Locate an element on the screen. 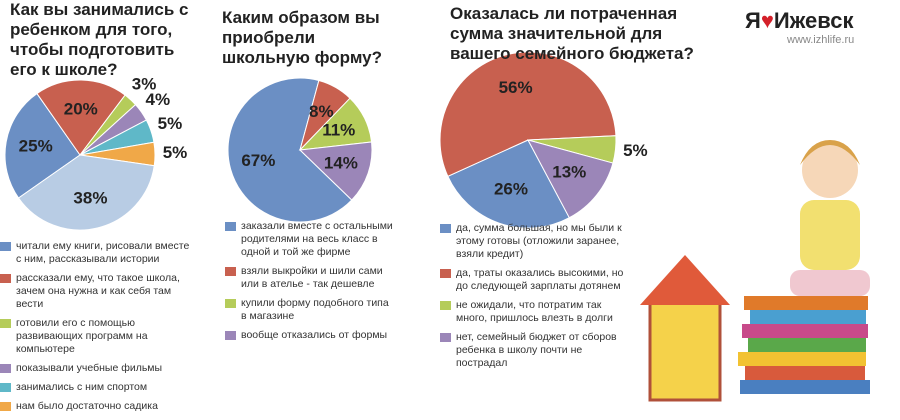 This screenshot has width=900, height=420. legend-item: показывали учебные фильмы is located at coordinates (95, 368).